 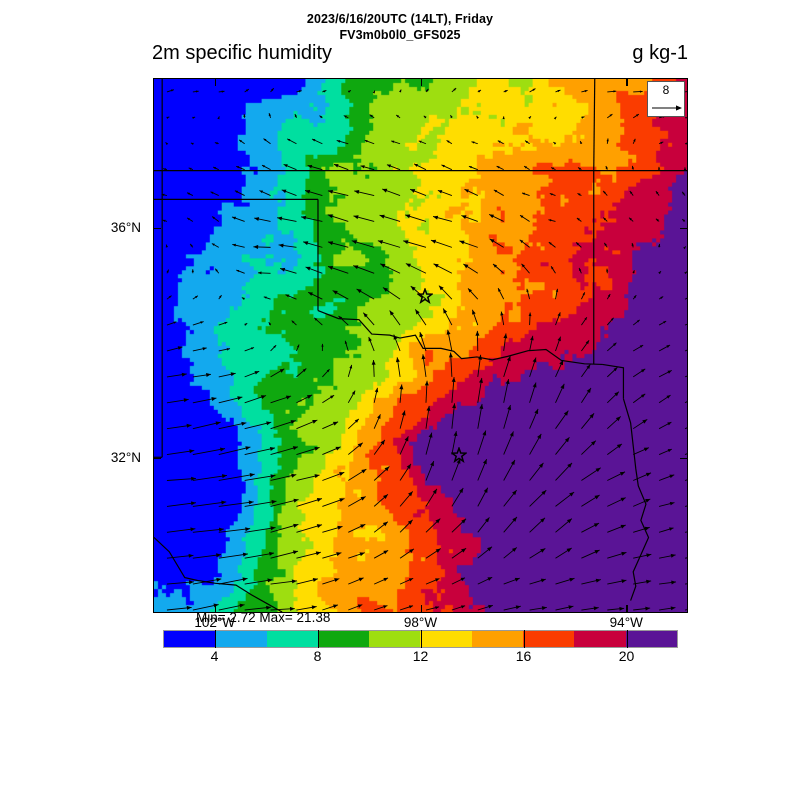 I want to click on station-star-south, so click(x=458, y=455).